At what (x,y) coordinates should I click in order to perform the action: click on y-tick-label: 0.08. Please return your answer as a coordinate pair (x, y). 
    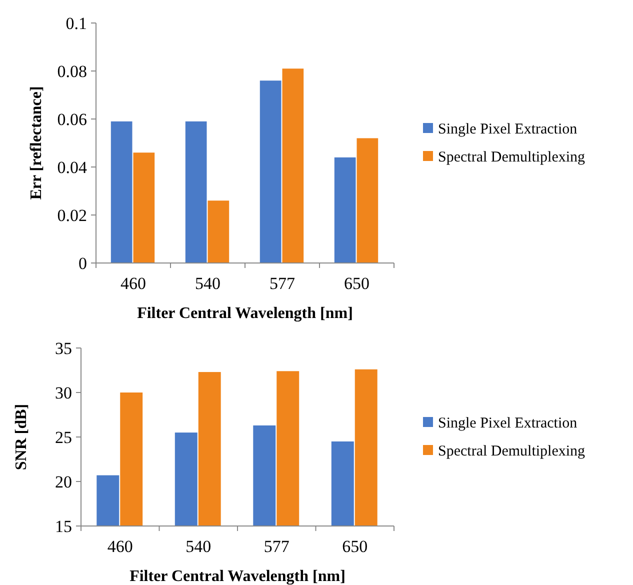
    Looking at the image, I should click on (72, 71).